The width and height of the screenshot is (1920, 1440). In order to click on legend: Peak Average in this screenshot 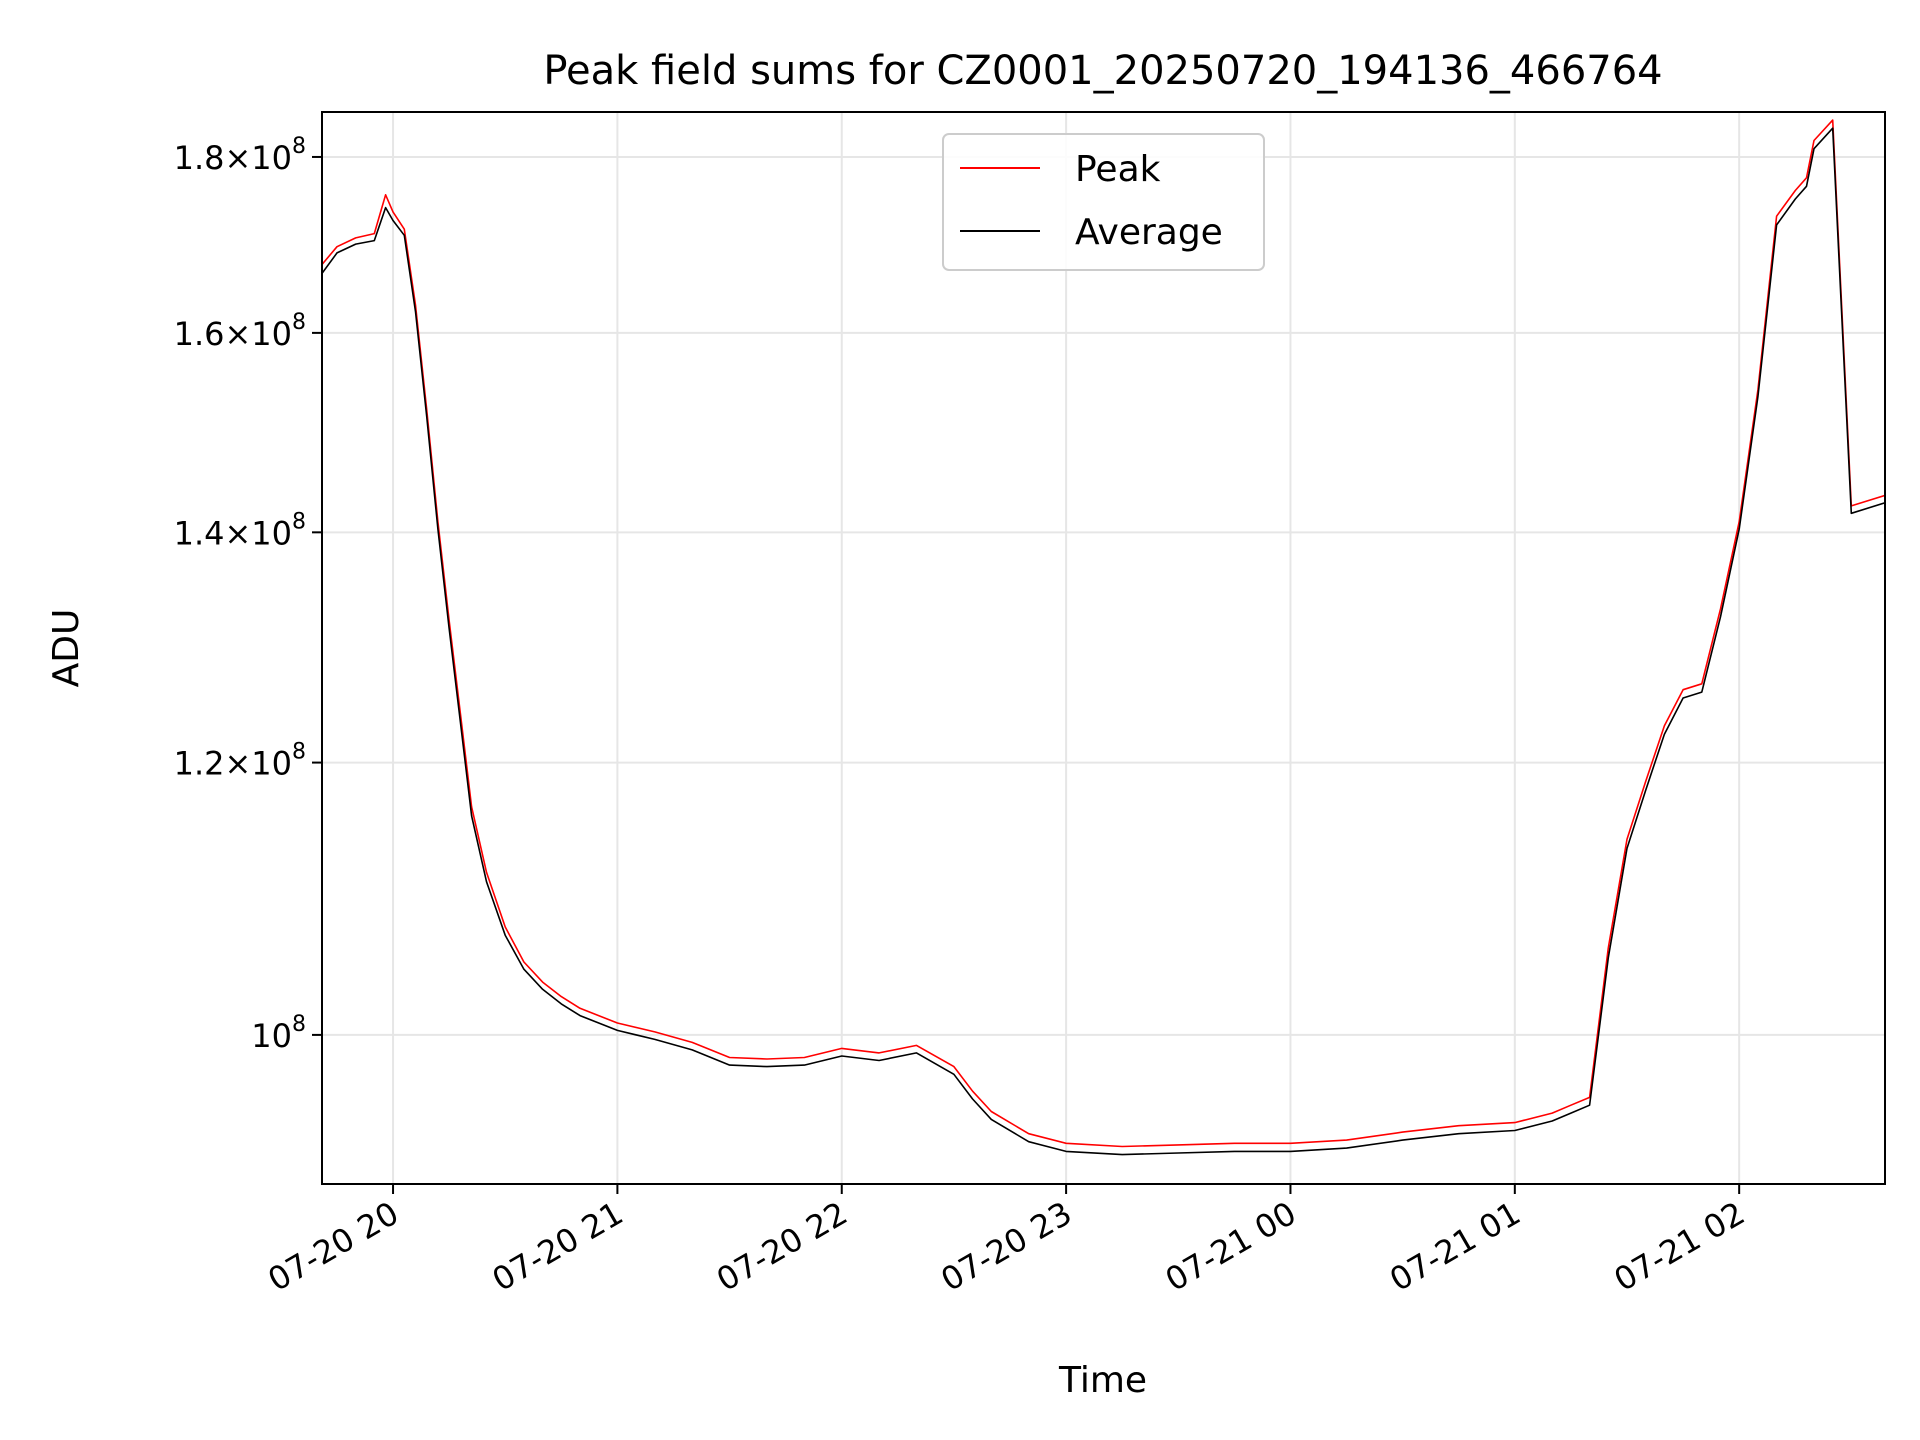, I will do `click(1103, 202)`.